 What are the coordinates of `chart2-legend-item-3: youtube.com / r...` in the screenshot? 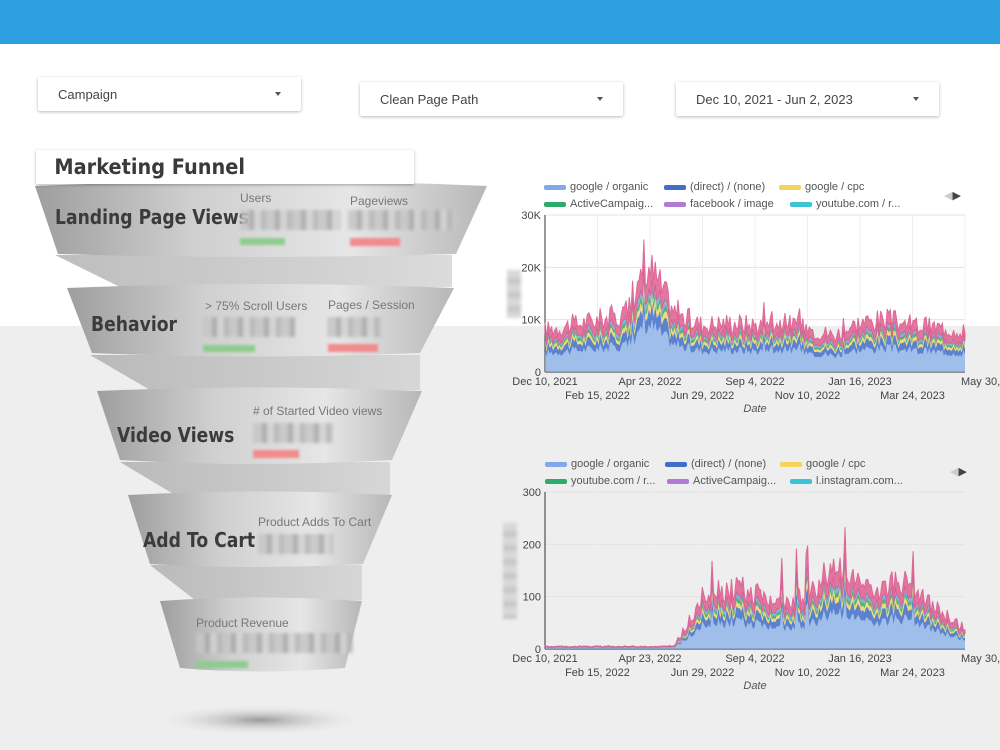 It's located at (600, 481).